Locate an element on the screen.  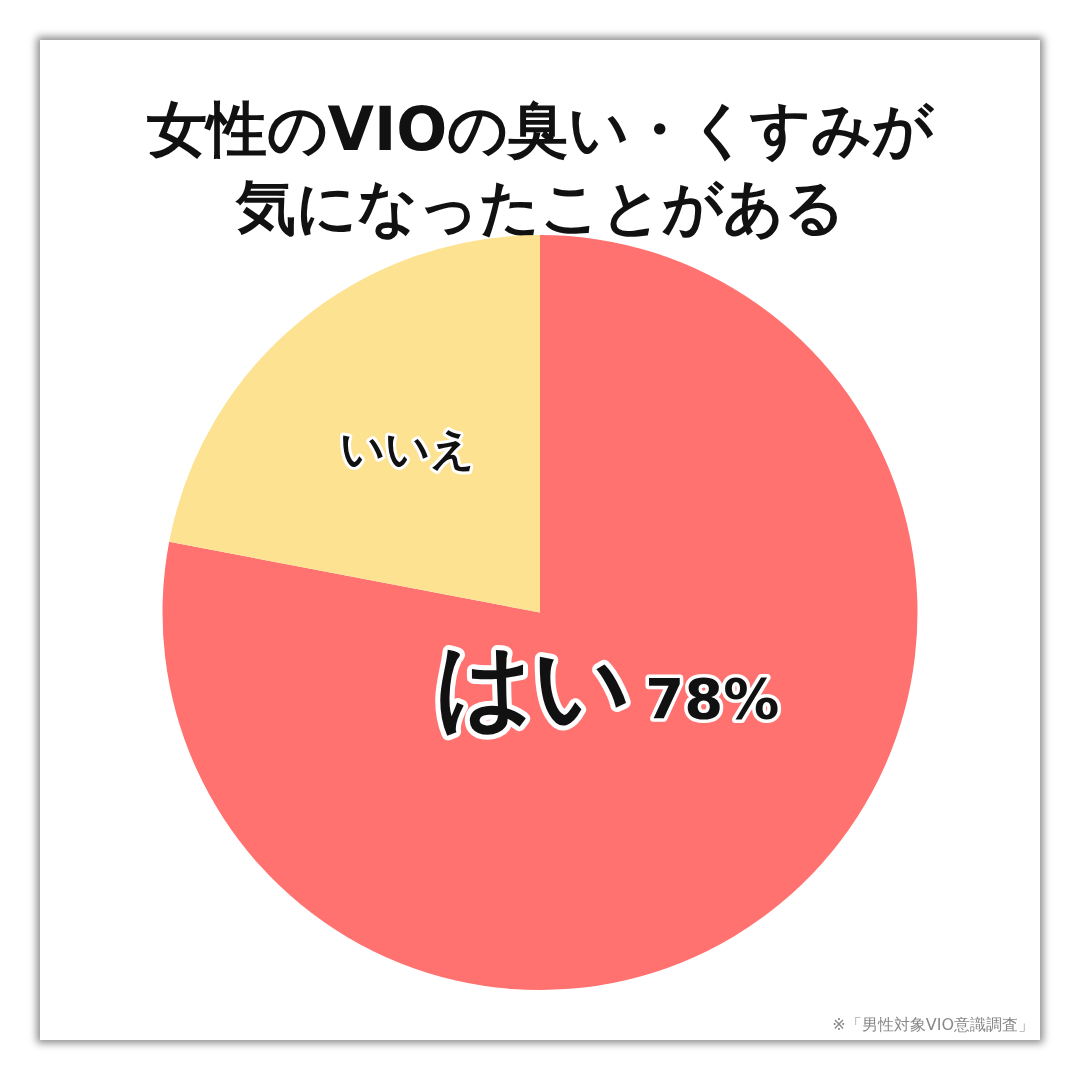
slice-label: いいえ is located at coordinates (408, 448).